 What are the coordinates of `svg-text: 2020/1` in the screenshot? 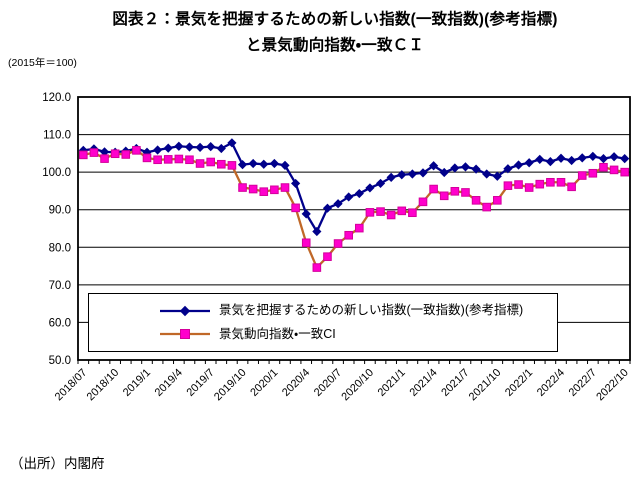 It's located at (264, 383).